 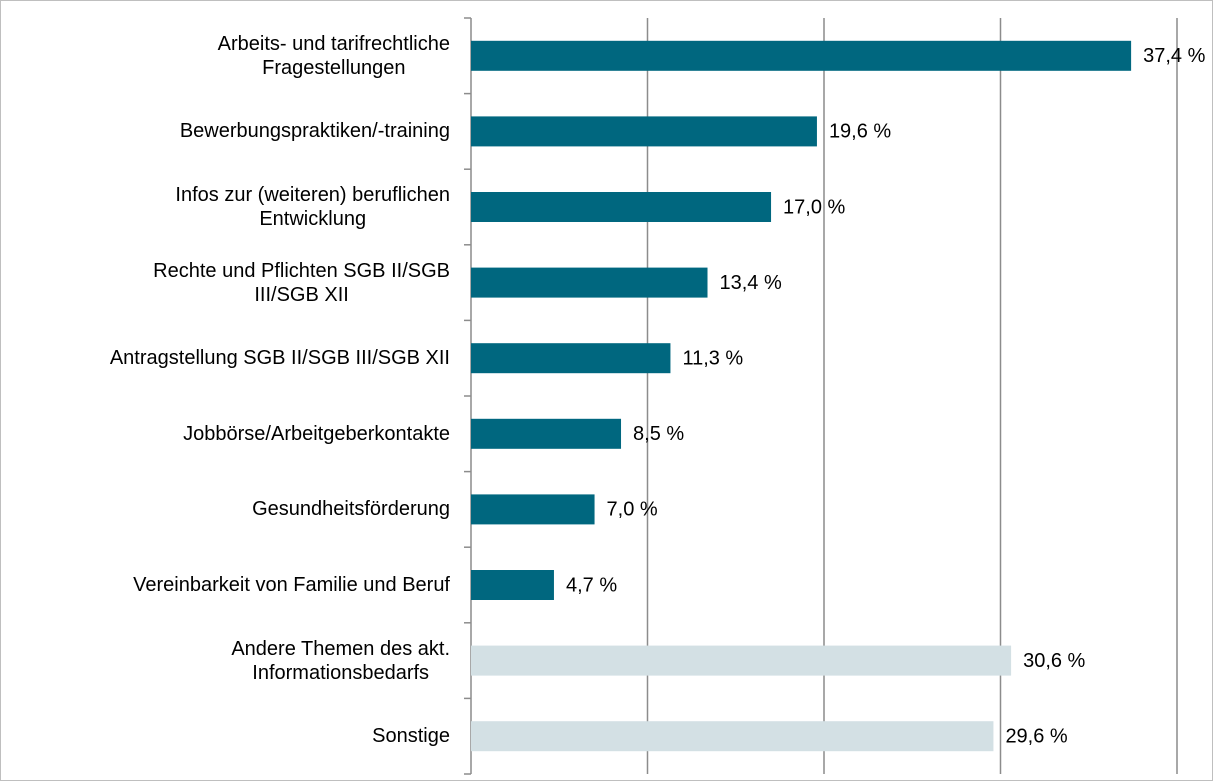 I want to click on category-label: Antragstellung SGB II/SGB III/SGB XII, so click(x=280, y=358).